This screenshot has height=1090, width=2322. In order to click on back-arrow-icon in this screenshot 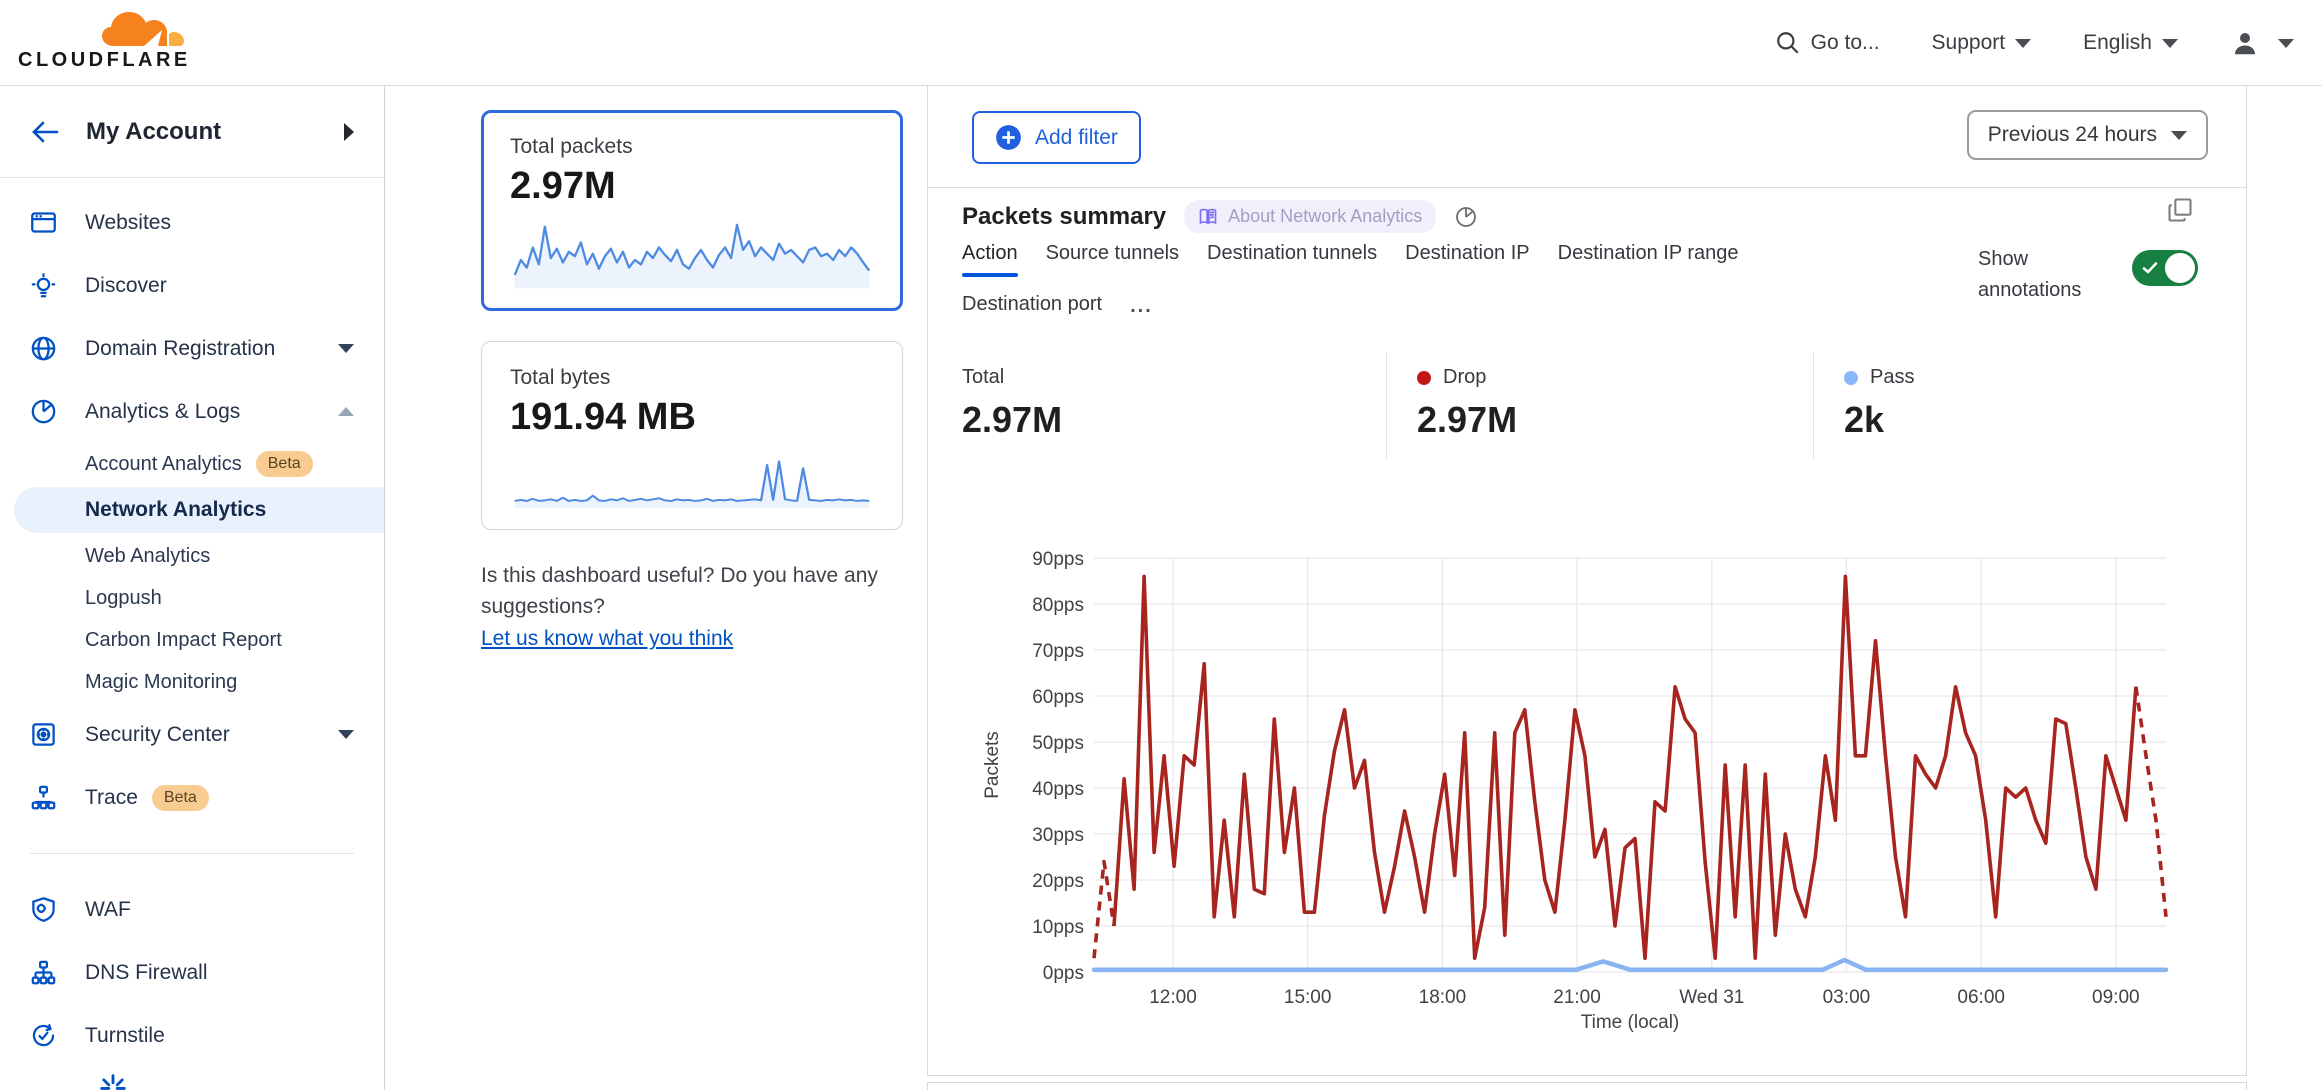, I will do `click(45, 132)`.